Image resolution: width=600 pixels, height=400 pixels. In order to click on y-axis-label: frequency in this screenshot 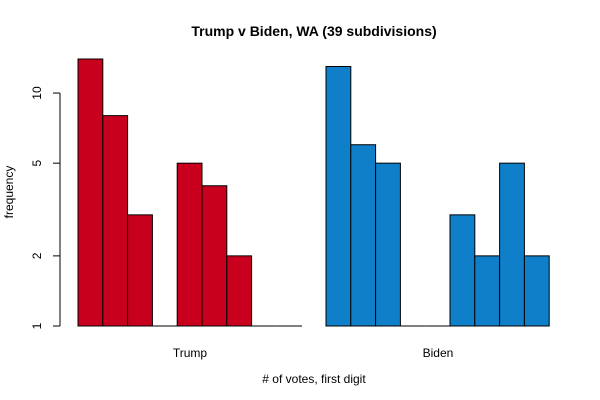, I will do `click(9, 192)`.